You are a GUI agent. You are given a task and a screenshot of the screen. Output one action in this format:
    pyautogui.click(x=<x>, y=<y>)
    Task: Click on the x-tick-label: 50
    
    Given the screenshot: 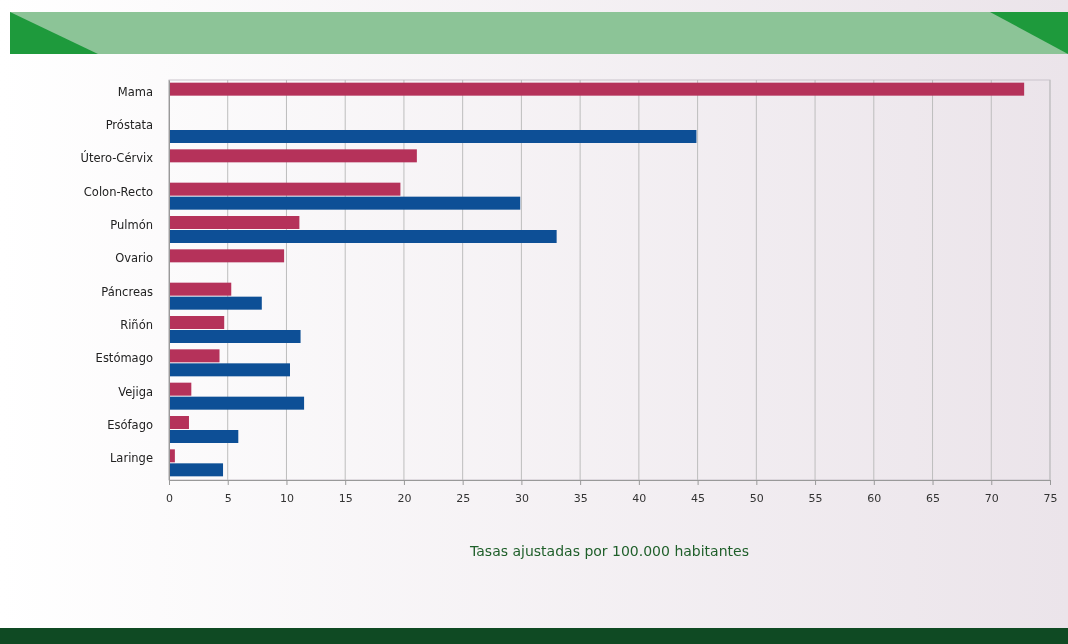 What is the action you would take?
    pyautogui.click(x=756, y=499)
    